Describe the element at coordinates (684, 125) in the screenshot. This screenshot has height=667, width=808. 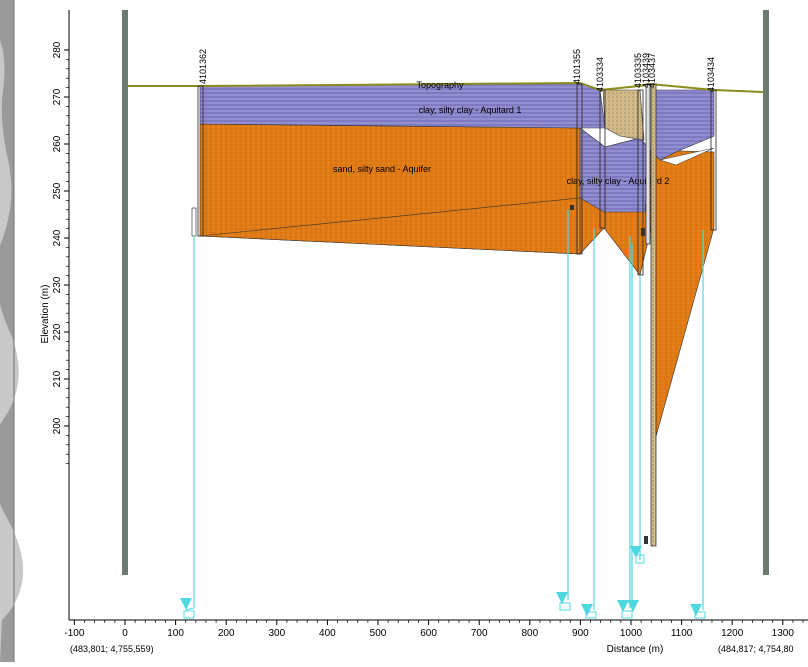
I see `aquitard1-right` at that location.